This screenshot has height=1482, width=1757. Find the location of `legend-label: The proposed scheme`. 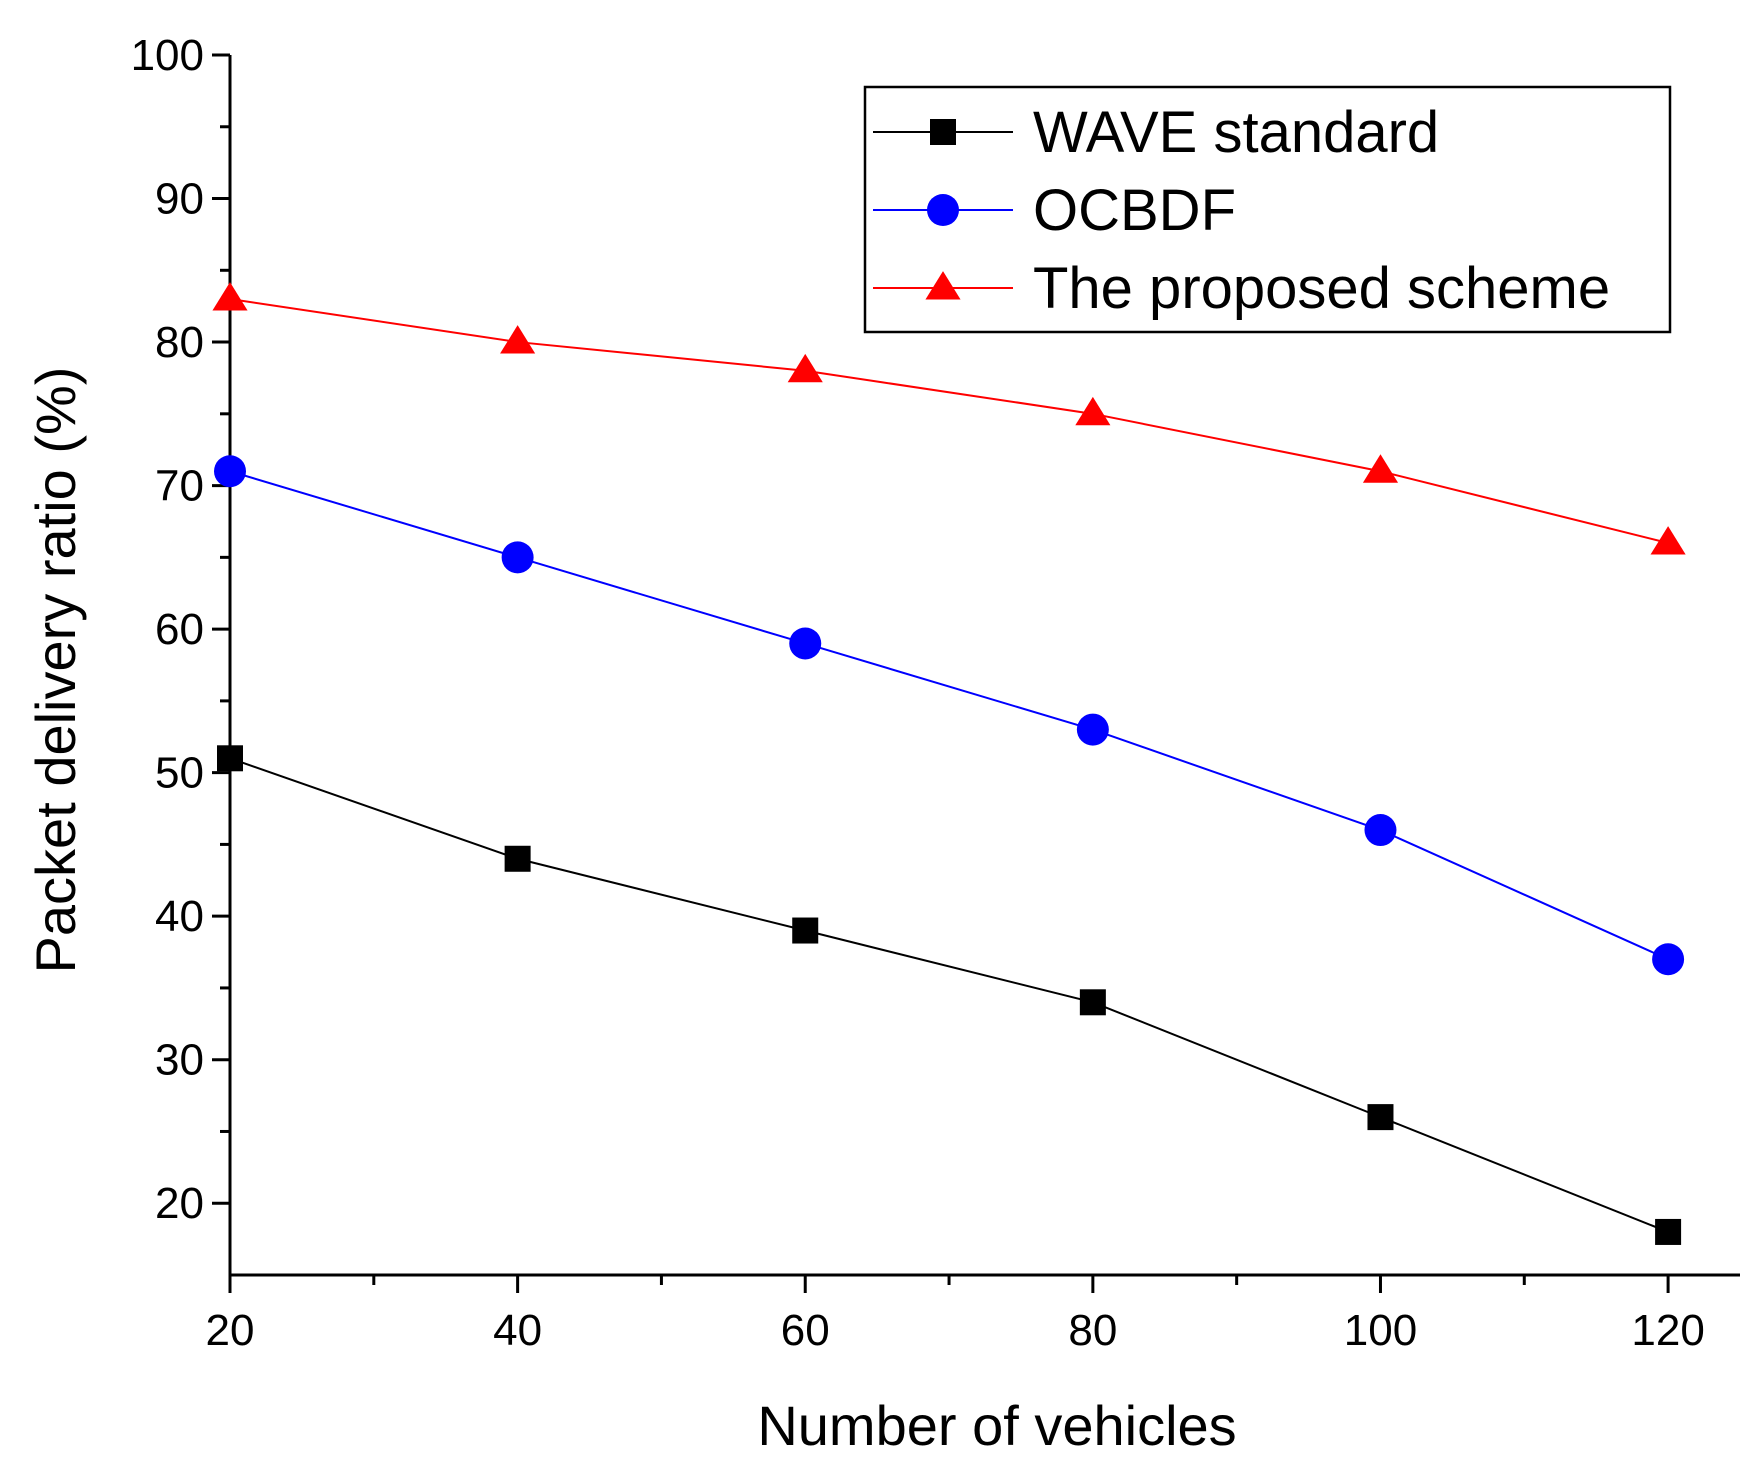

legend-label: The proposed scheme is located at coordinates (1321, 288).